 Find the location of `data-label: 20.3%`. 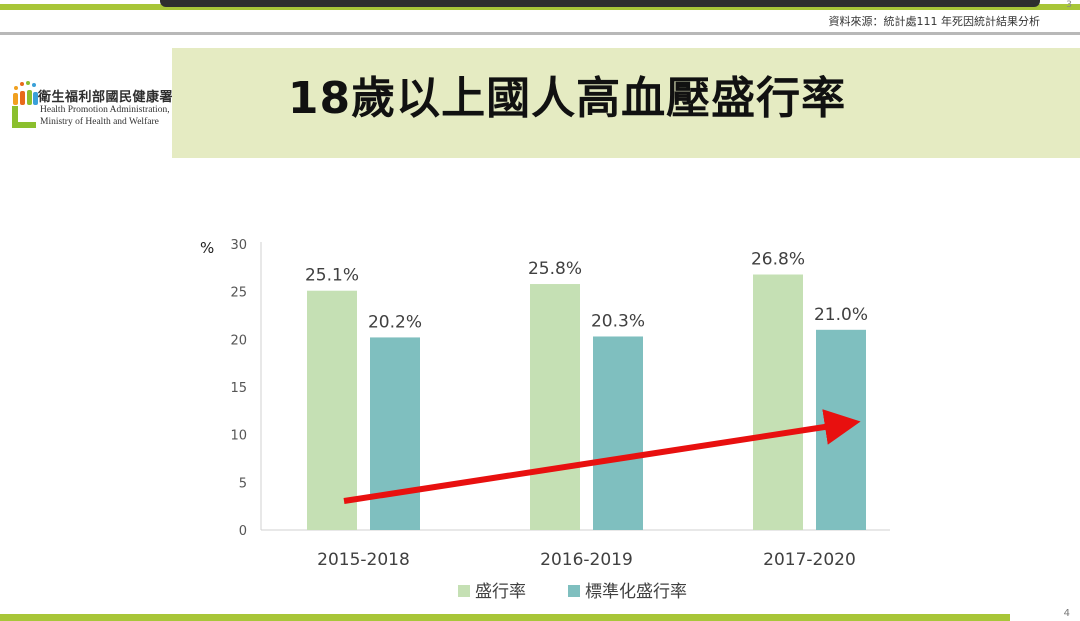

data-label: 20.3% is located at coordinates (618, 321).